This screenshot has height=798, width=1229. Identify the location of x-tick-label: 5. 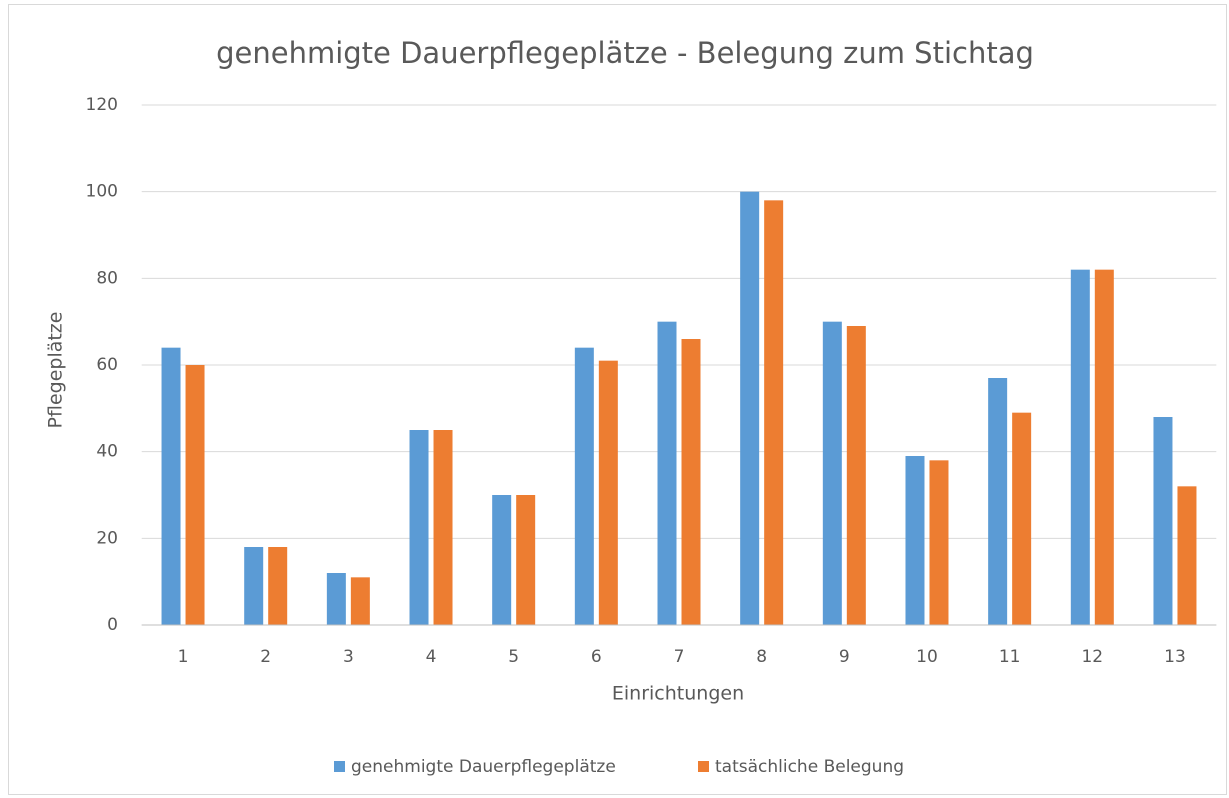
(513, 657).